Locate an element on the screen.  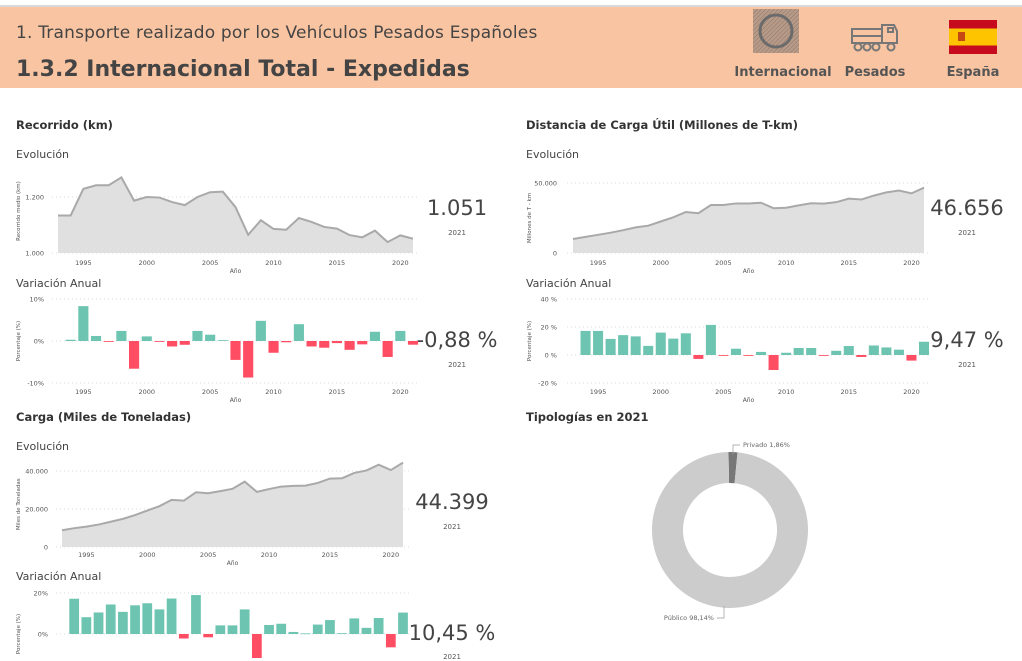
bar-2005 is located at coordinates (723, 355).